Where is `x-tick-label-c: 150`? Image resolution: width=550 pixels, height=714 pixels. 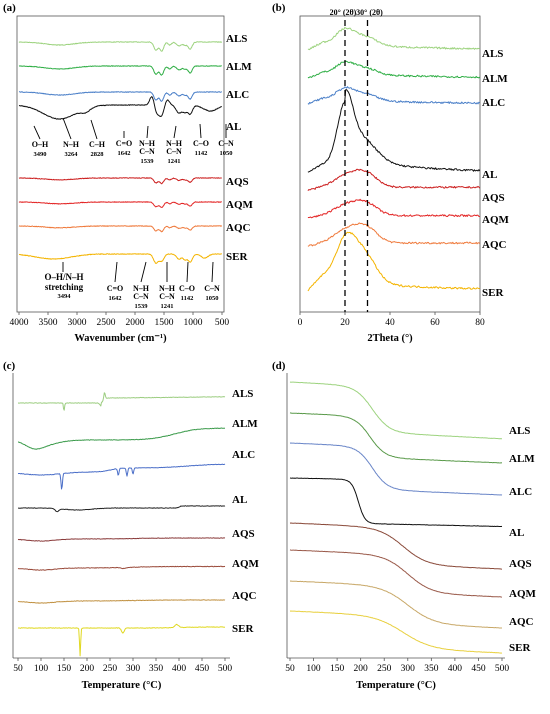 x-tick-label-c: 150 is located at coordinates (64, 669).